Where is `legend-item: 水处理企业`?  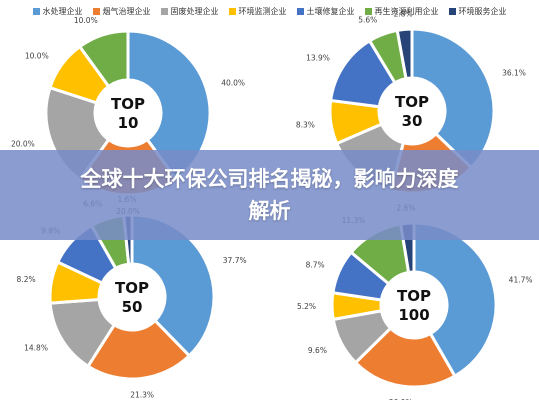
legend-item: 水处理企业 is located at coordinates (57, 11).